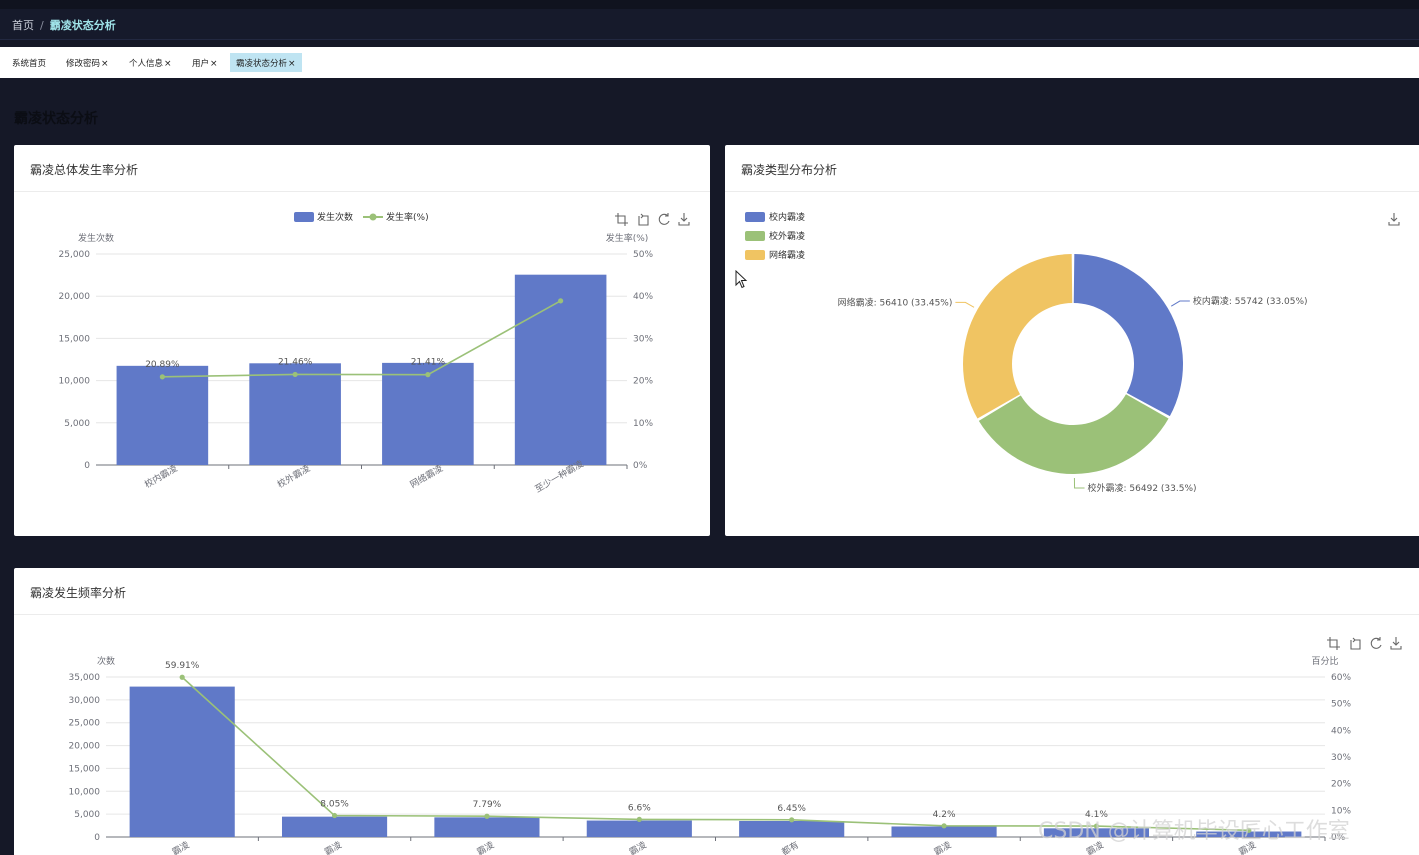  Describe the element at coordinates (75, 255) in the screenshot. I see `y-tick-label: 25,000` at that location.